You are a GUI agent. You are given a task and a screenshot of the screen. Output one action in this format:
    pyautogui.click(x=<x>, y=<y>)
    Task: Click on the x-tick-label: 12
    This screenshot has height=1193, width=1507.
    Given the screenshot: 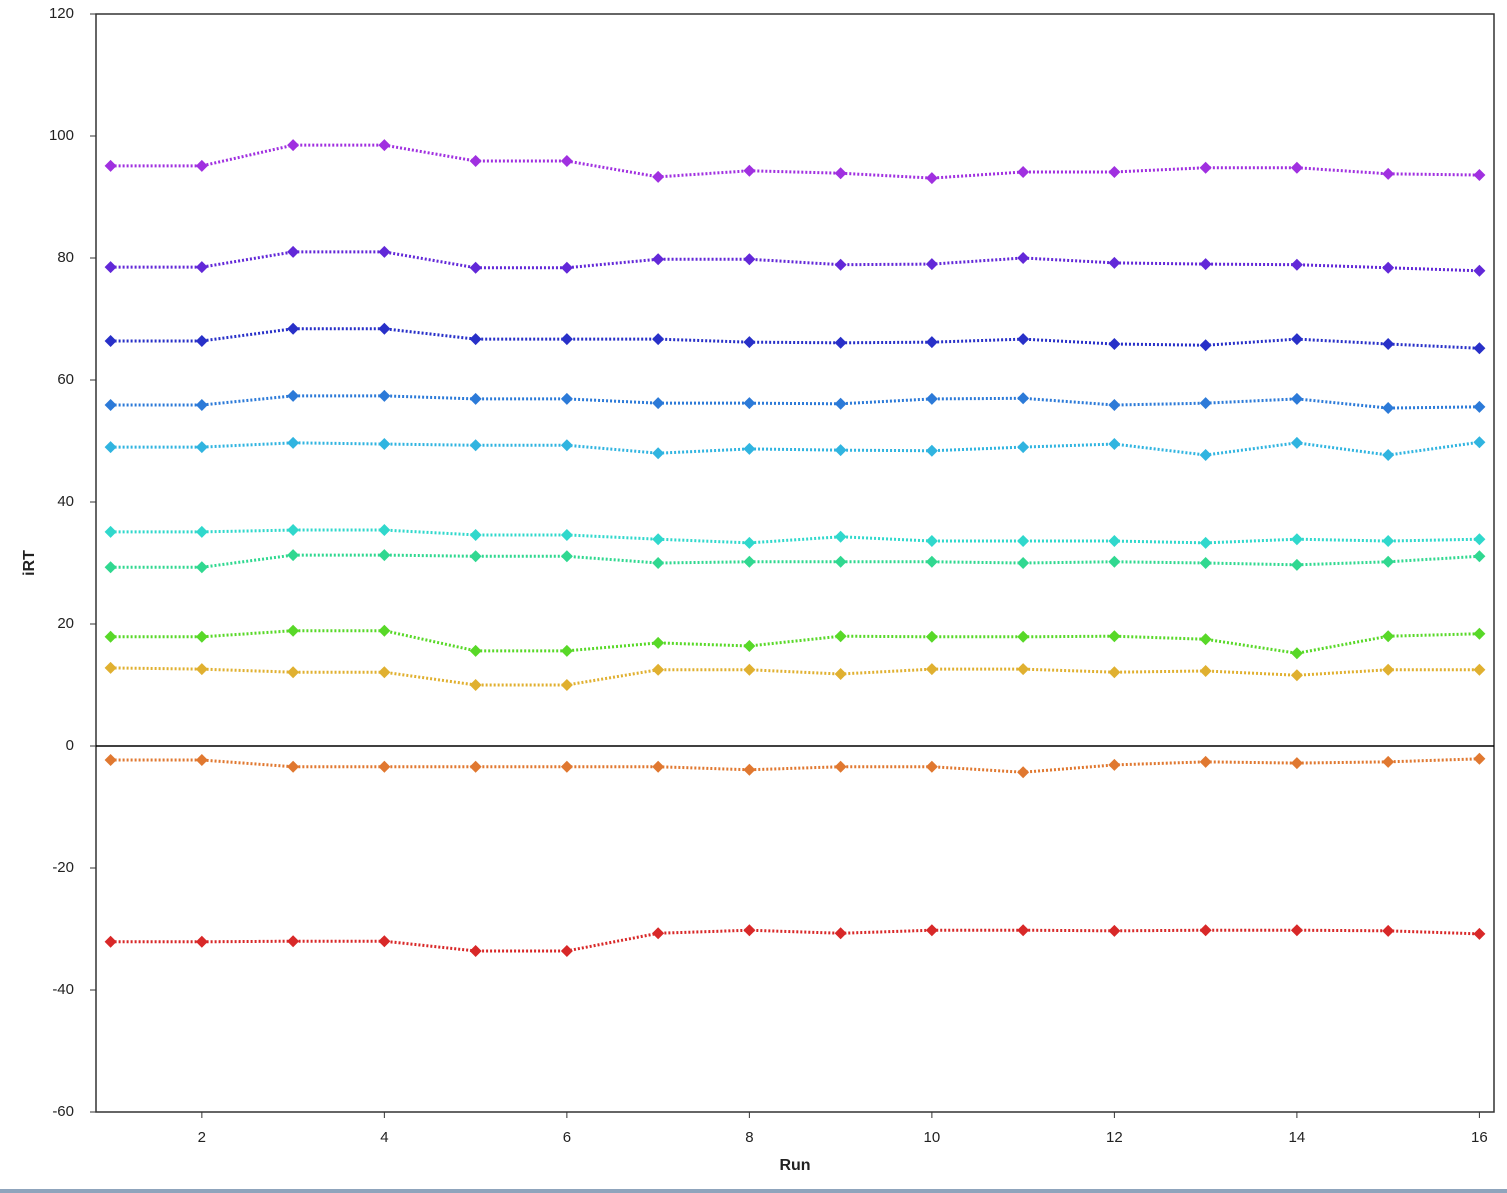 What is the action you would take?
    pyautogui.click(x=1114, y=1137)
    